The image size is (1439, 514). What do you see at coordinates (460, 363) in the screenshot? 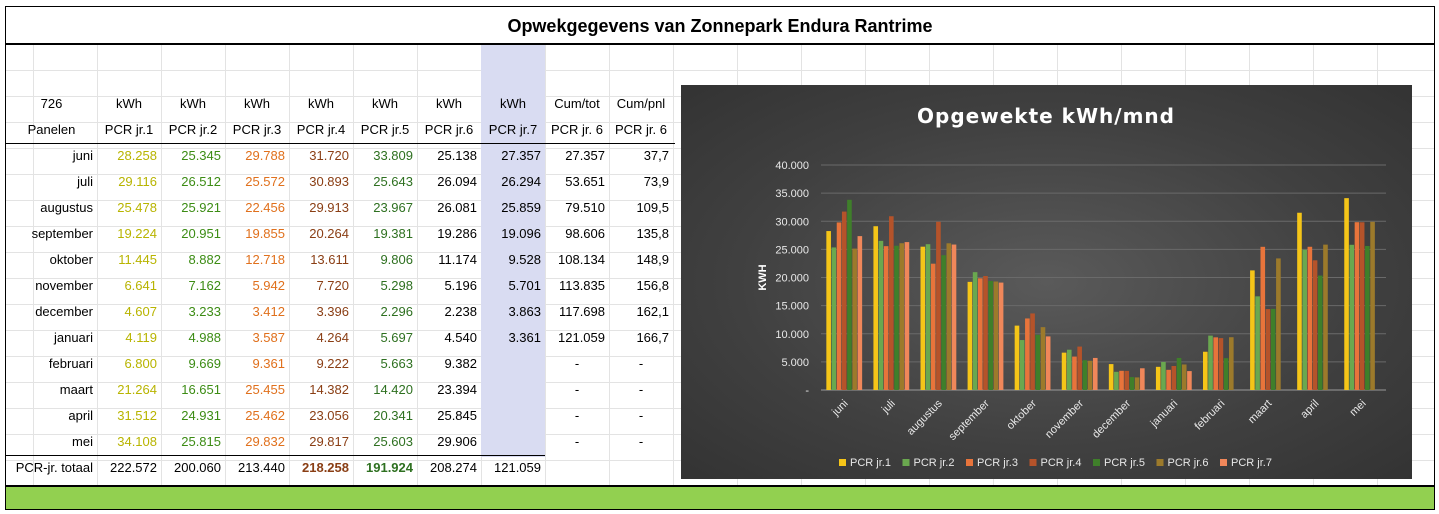
I see `table-cell: 9.382` at bounding box center [460, 363].